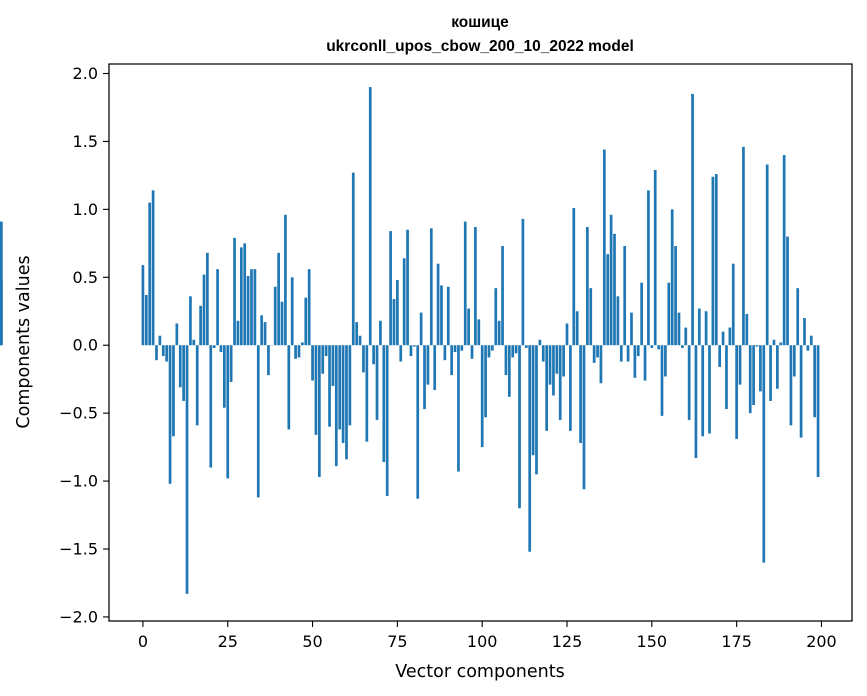 The width and height of the screenshot is (867, 696). What do you see at coordinates (85, 209) in the screenshot?
I see `y-tick-label: 1.0` at bounding box center [85, 209].